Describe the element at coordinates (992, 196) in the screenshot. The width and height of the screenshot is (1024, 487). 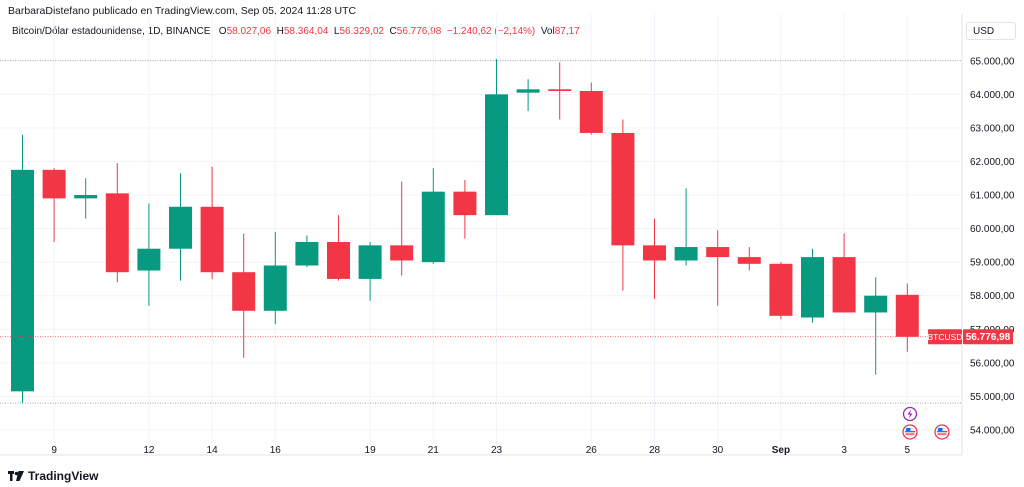
I see `price-tick-label: 61.000,00` at that location.